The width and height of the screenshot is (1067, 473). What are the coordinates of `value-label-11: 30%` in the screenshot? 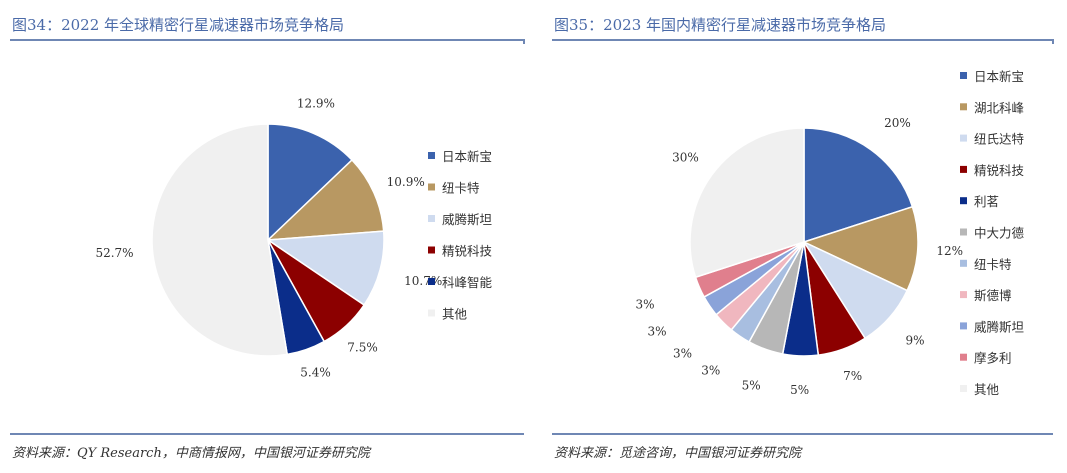 It's located at (685, 157).